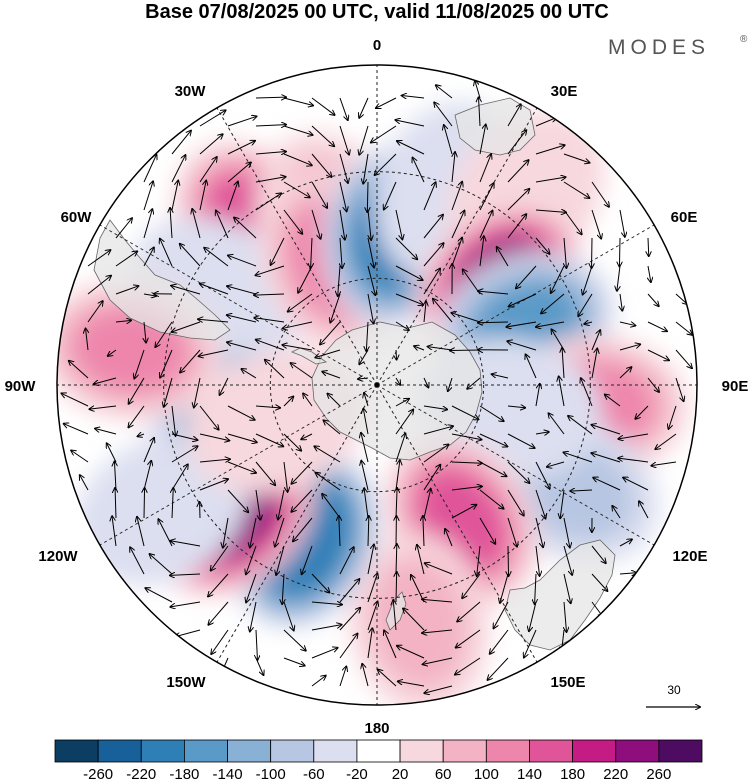  I want to click on south-america, so click(162, 280).